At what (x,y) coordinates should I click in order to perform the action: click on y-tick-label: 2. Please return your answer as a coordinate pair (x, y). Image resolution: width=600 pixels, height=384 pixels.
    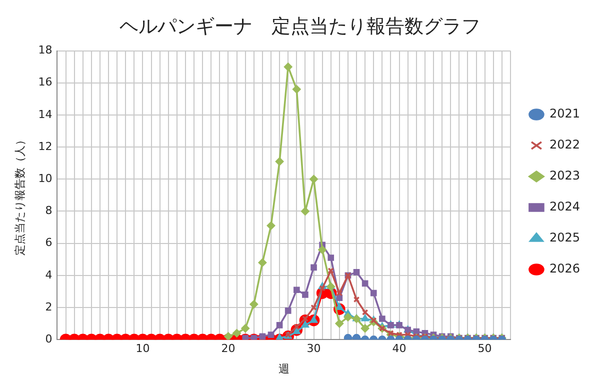
    Looking at the image, I should click on (48, 307).